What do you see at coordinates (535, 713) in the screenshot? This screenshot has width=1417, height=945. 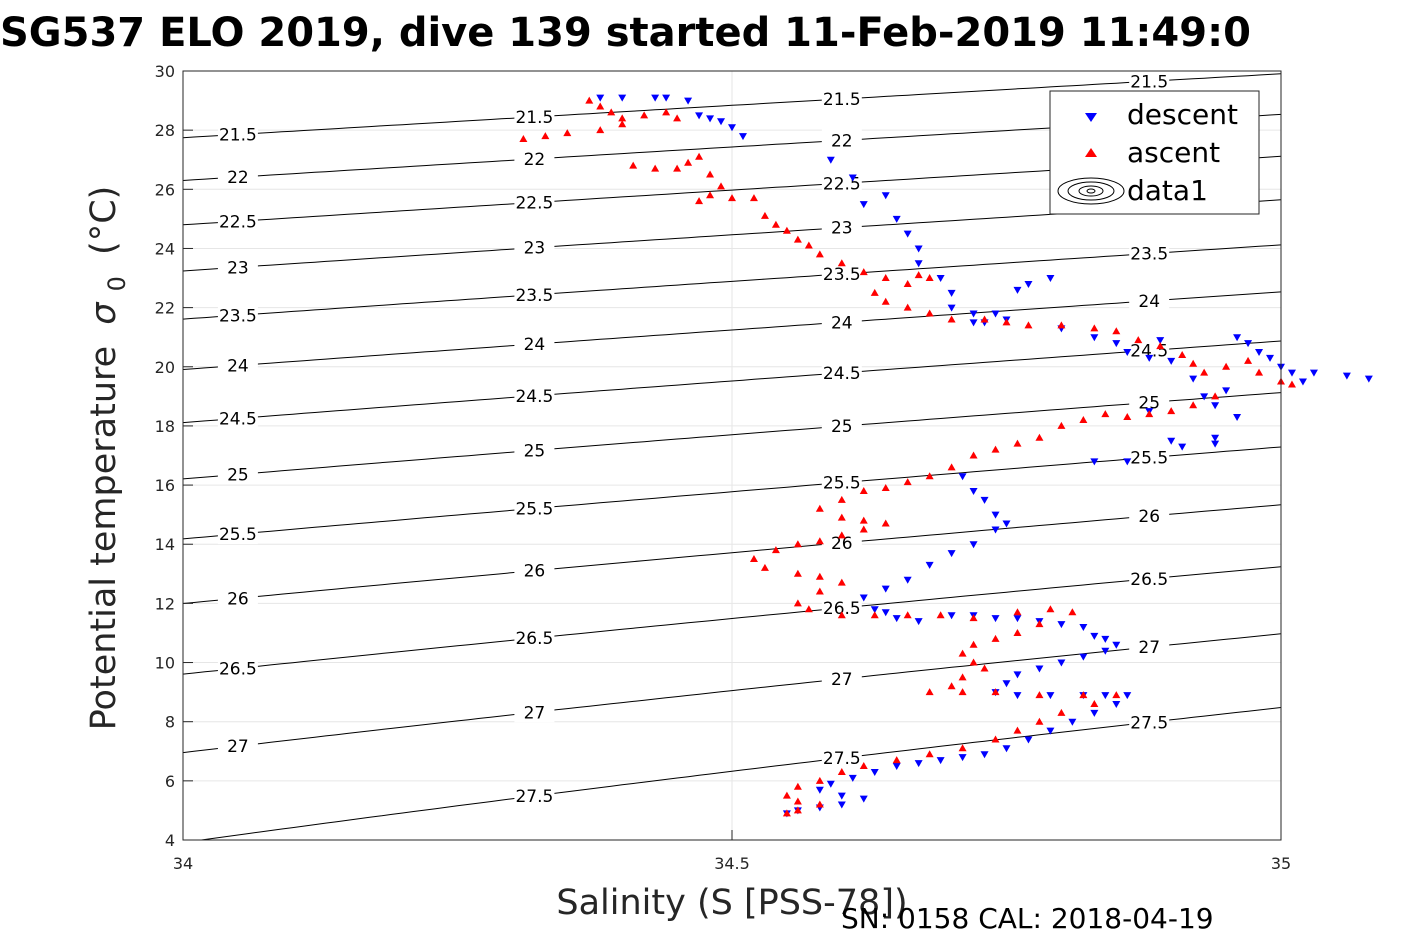 I see `svg-text: 27` at bounding box center [535, 713].